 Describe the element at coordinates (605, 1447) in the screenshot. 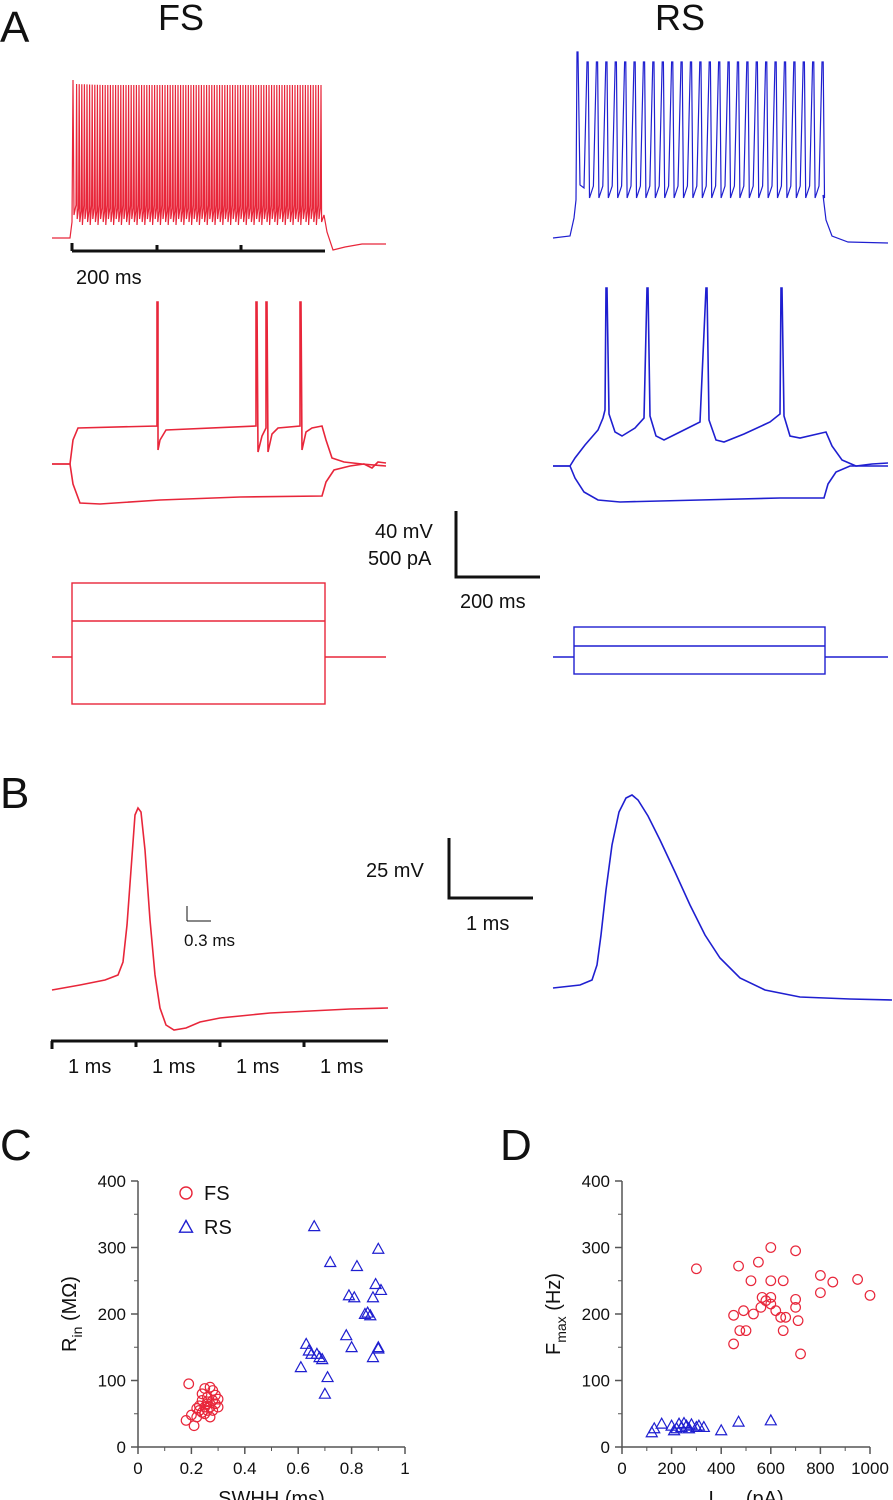

I see `y-tick-label: 0` at that location.